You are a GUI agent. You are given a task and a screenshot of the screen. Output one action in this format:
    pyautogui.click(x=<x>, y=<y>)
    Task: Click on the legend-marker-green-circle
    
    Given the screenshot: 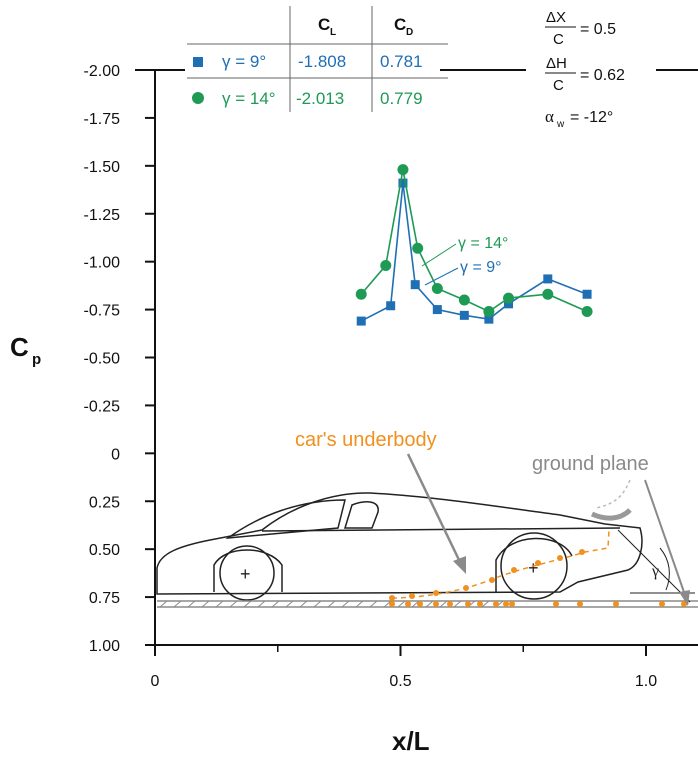 What is the action you would take?
    pyautogui.click(x=198, y=98)
    